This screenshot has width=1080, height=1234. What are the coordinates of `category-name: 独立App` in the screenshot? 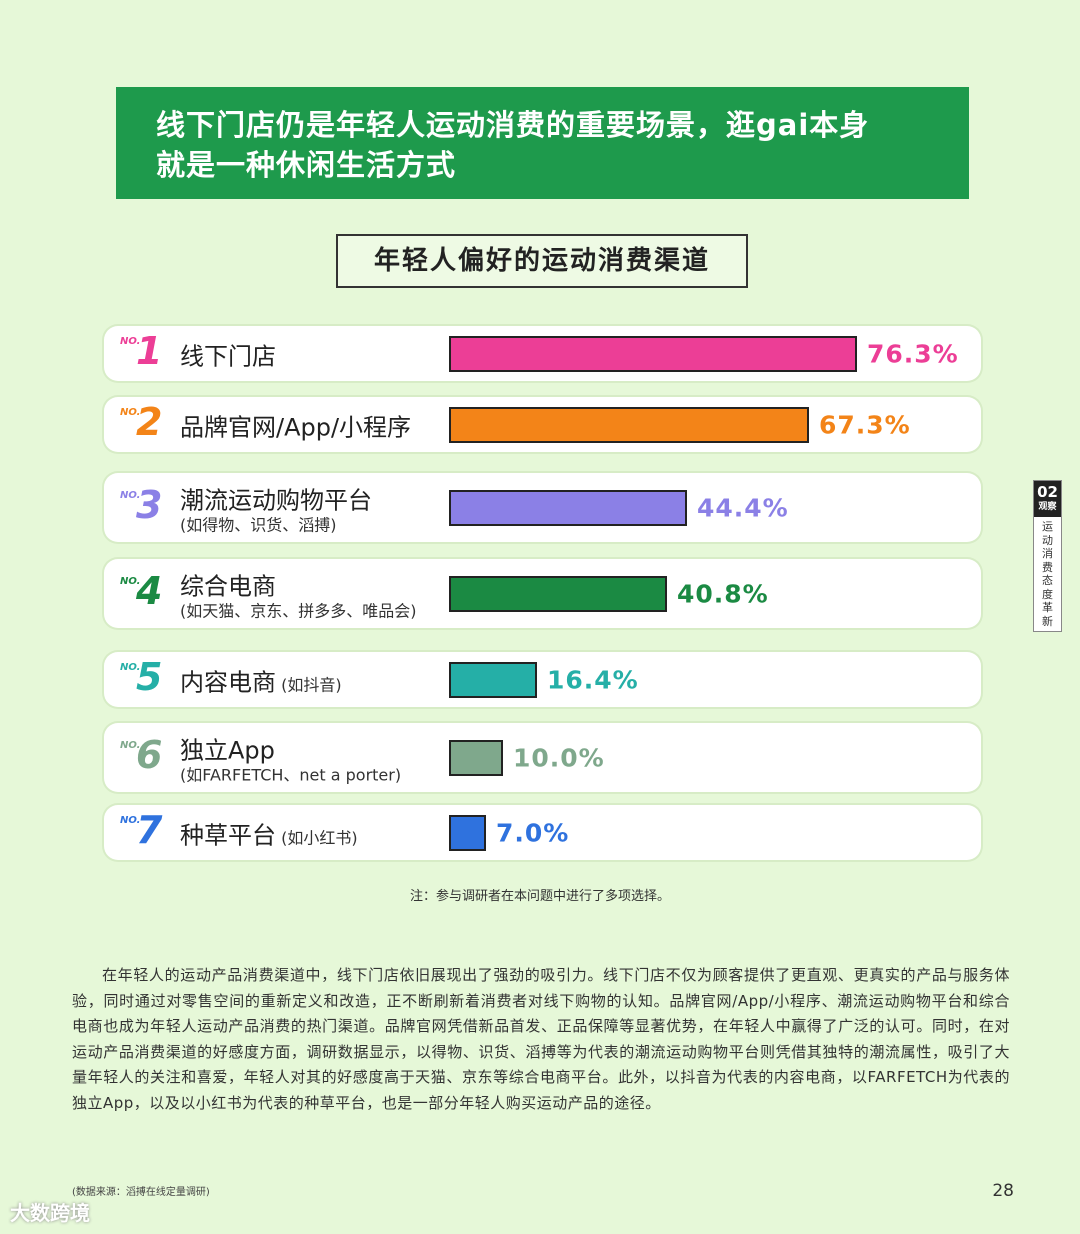 It's located at (227, 750).